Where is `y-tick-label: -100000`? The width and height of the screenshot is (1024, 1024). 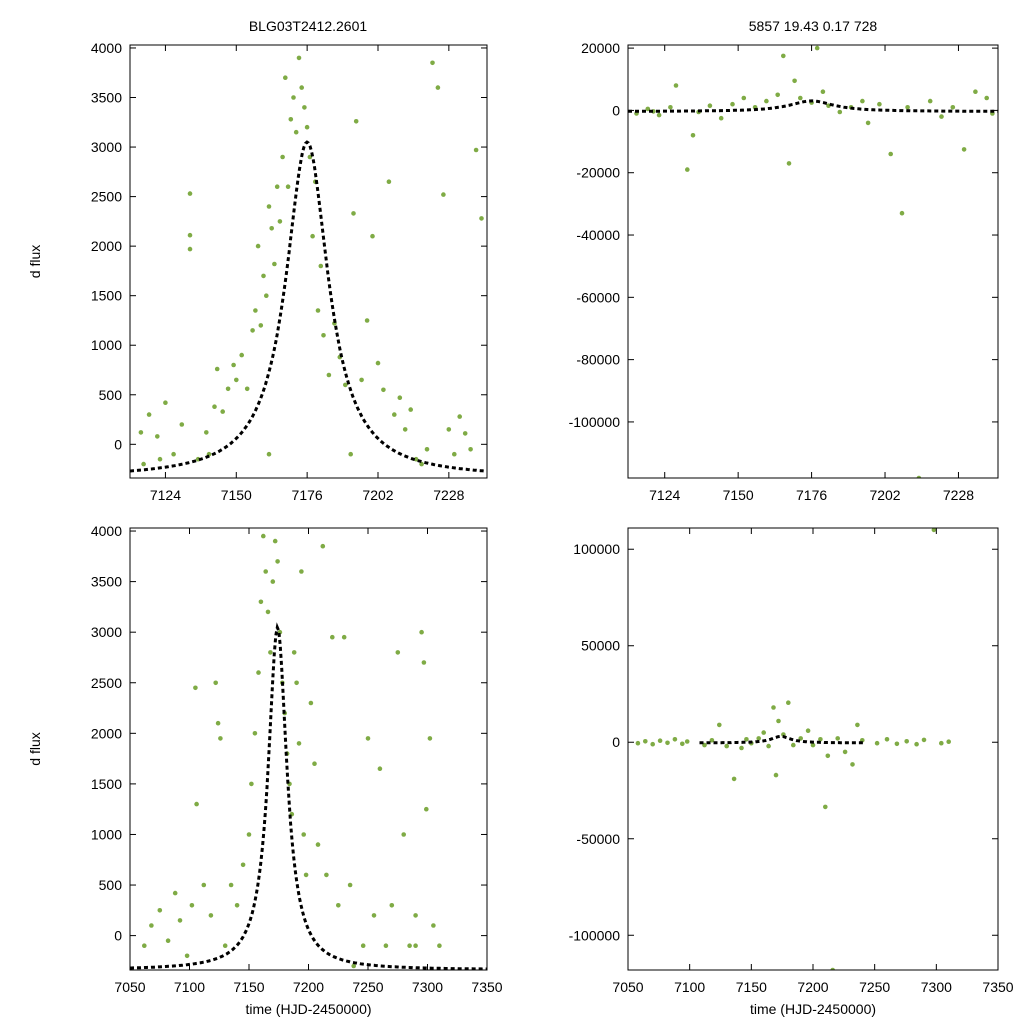
y-tick-label: -100000 is located at coordinates (595, 422).